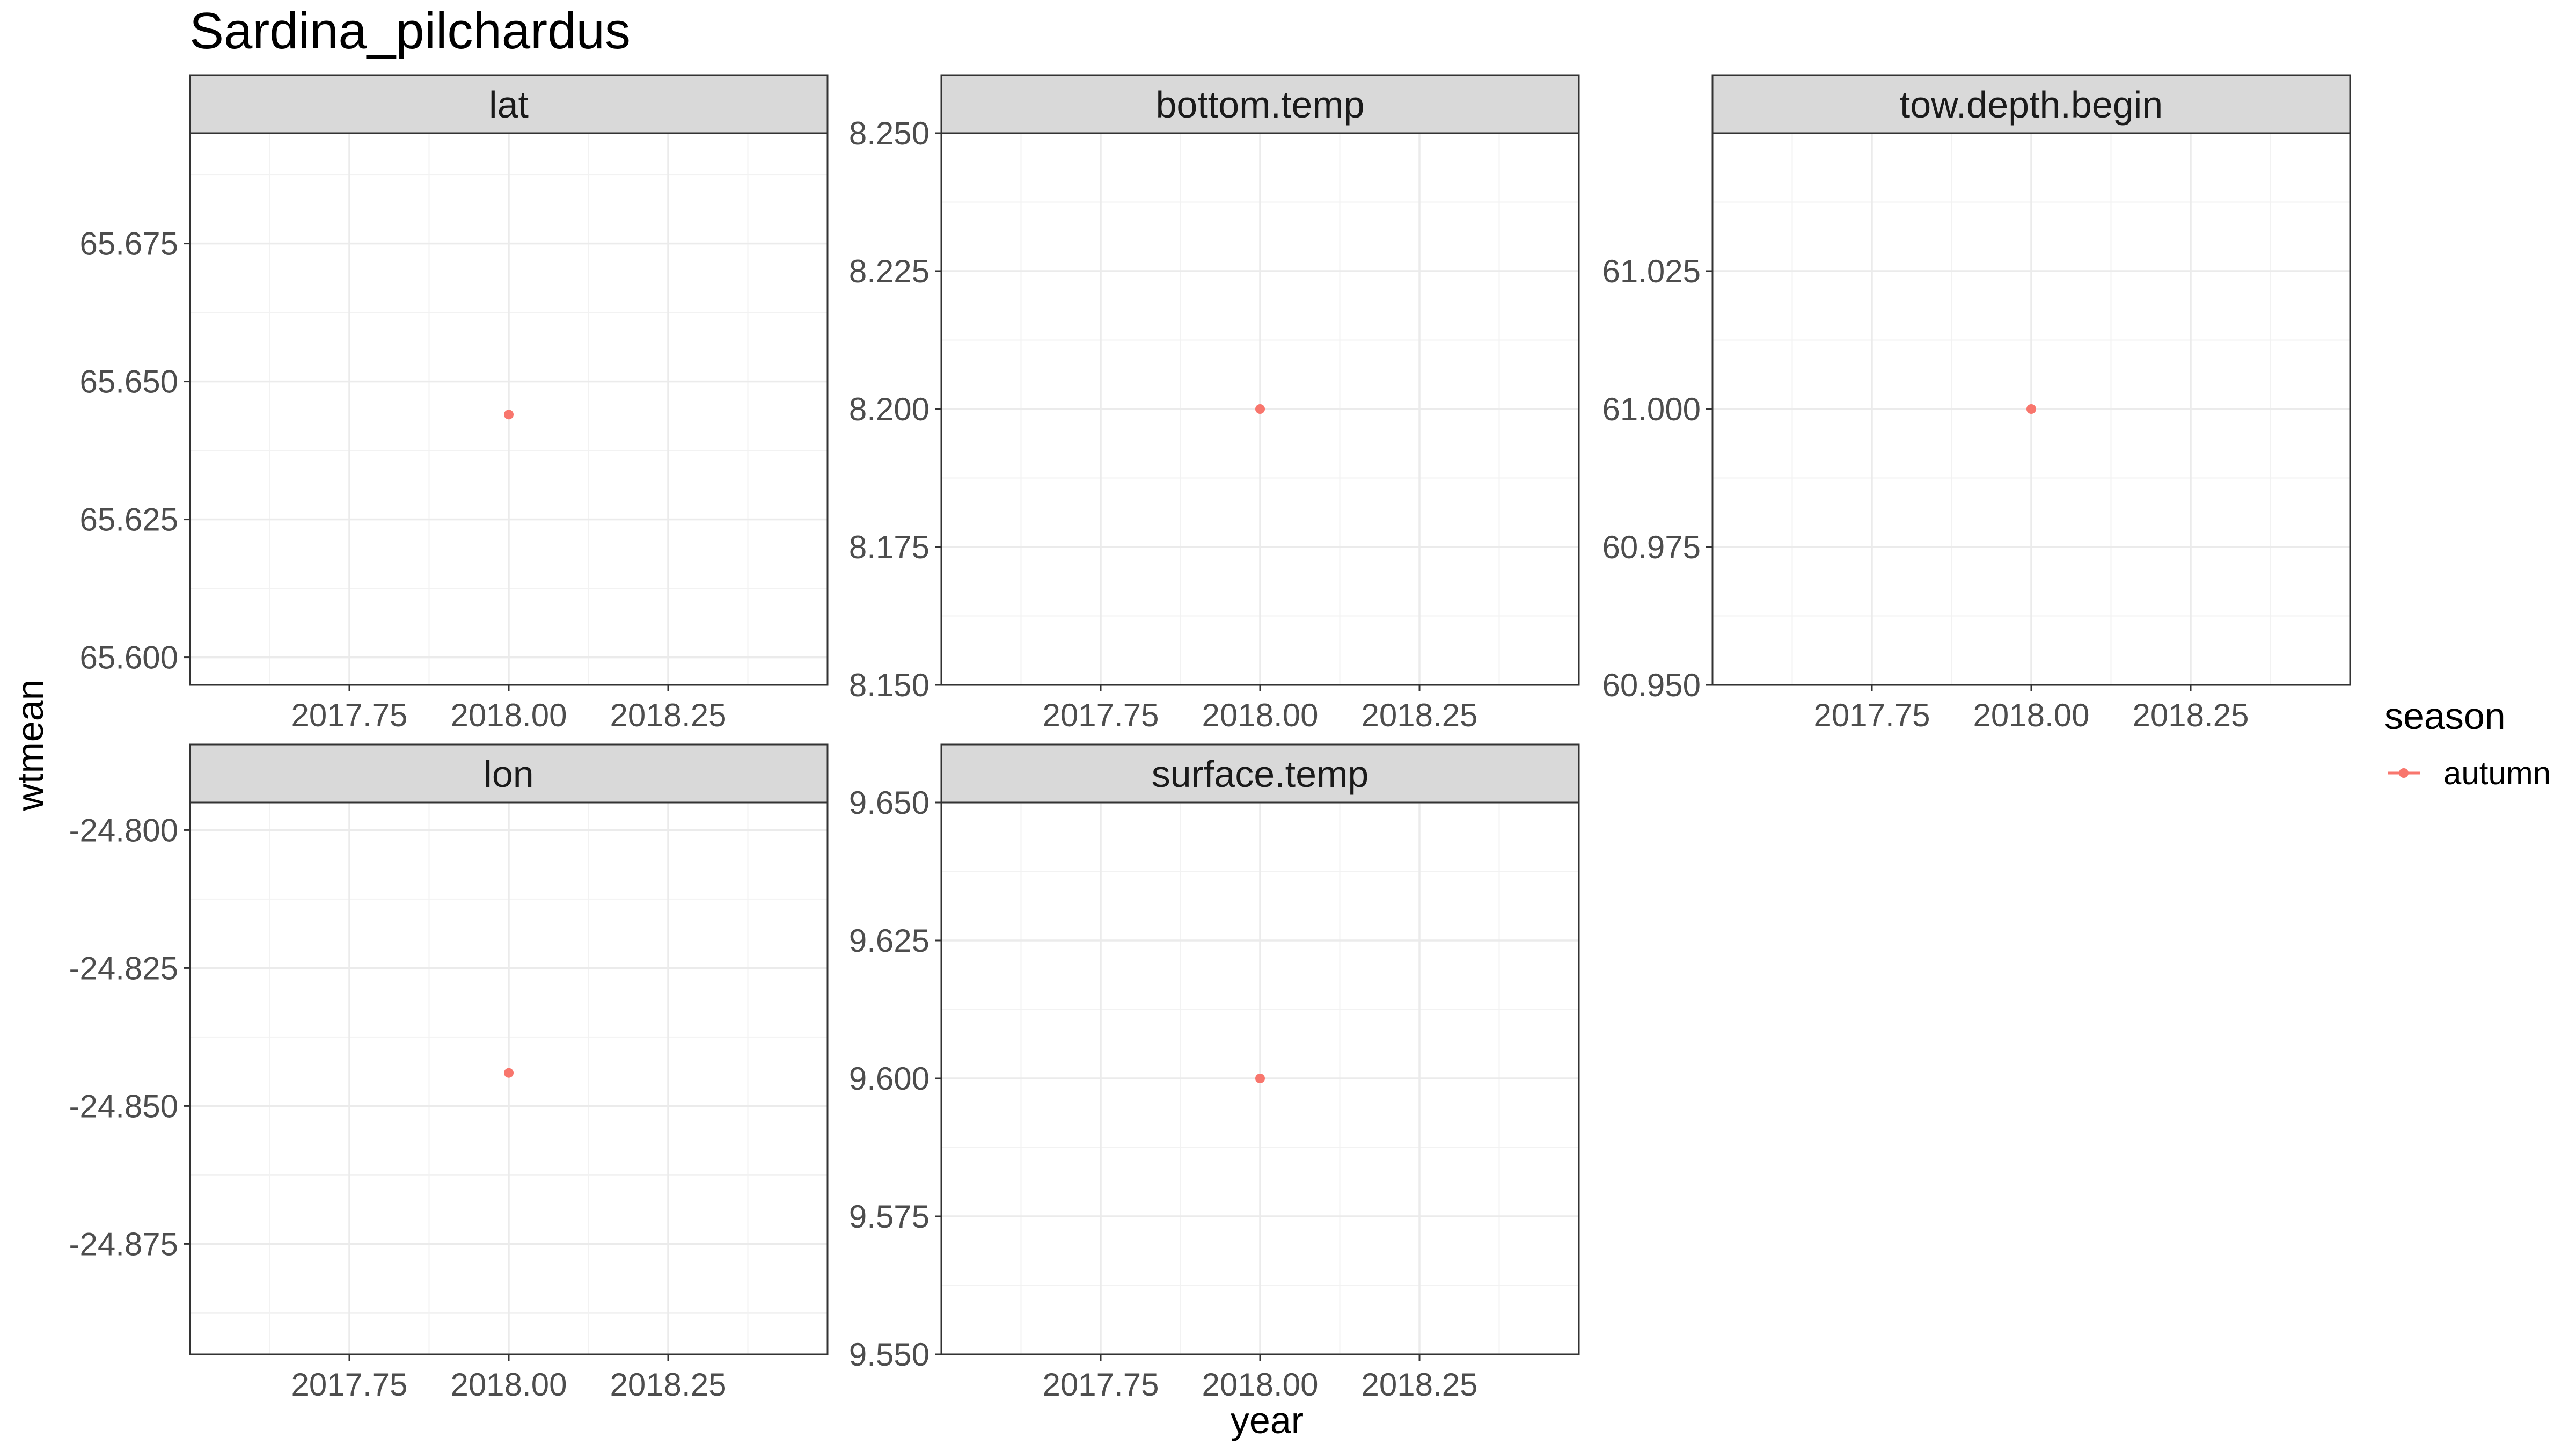  I want to click on y-tick-label: -24.825, so click(124, 968).